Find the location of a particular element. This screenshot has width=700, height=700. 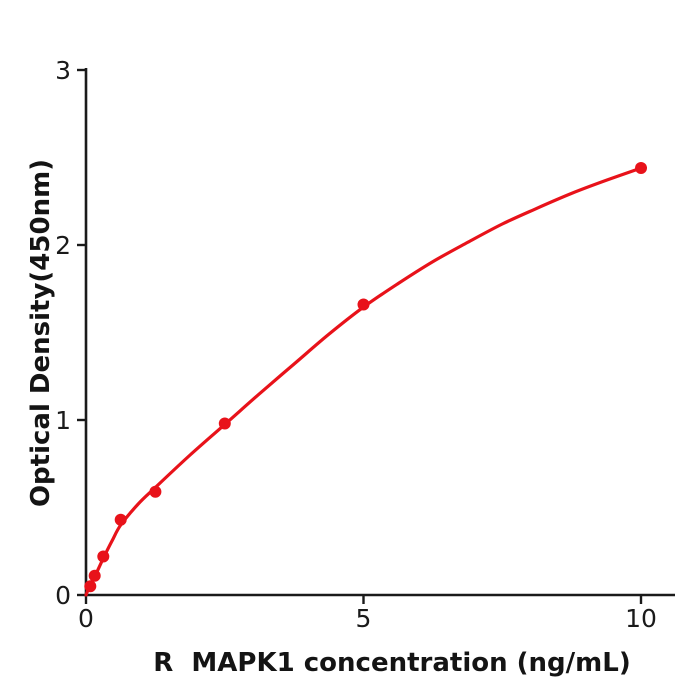

y-tick-label-3: 3 is located at coordinates (63, 70).